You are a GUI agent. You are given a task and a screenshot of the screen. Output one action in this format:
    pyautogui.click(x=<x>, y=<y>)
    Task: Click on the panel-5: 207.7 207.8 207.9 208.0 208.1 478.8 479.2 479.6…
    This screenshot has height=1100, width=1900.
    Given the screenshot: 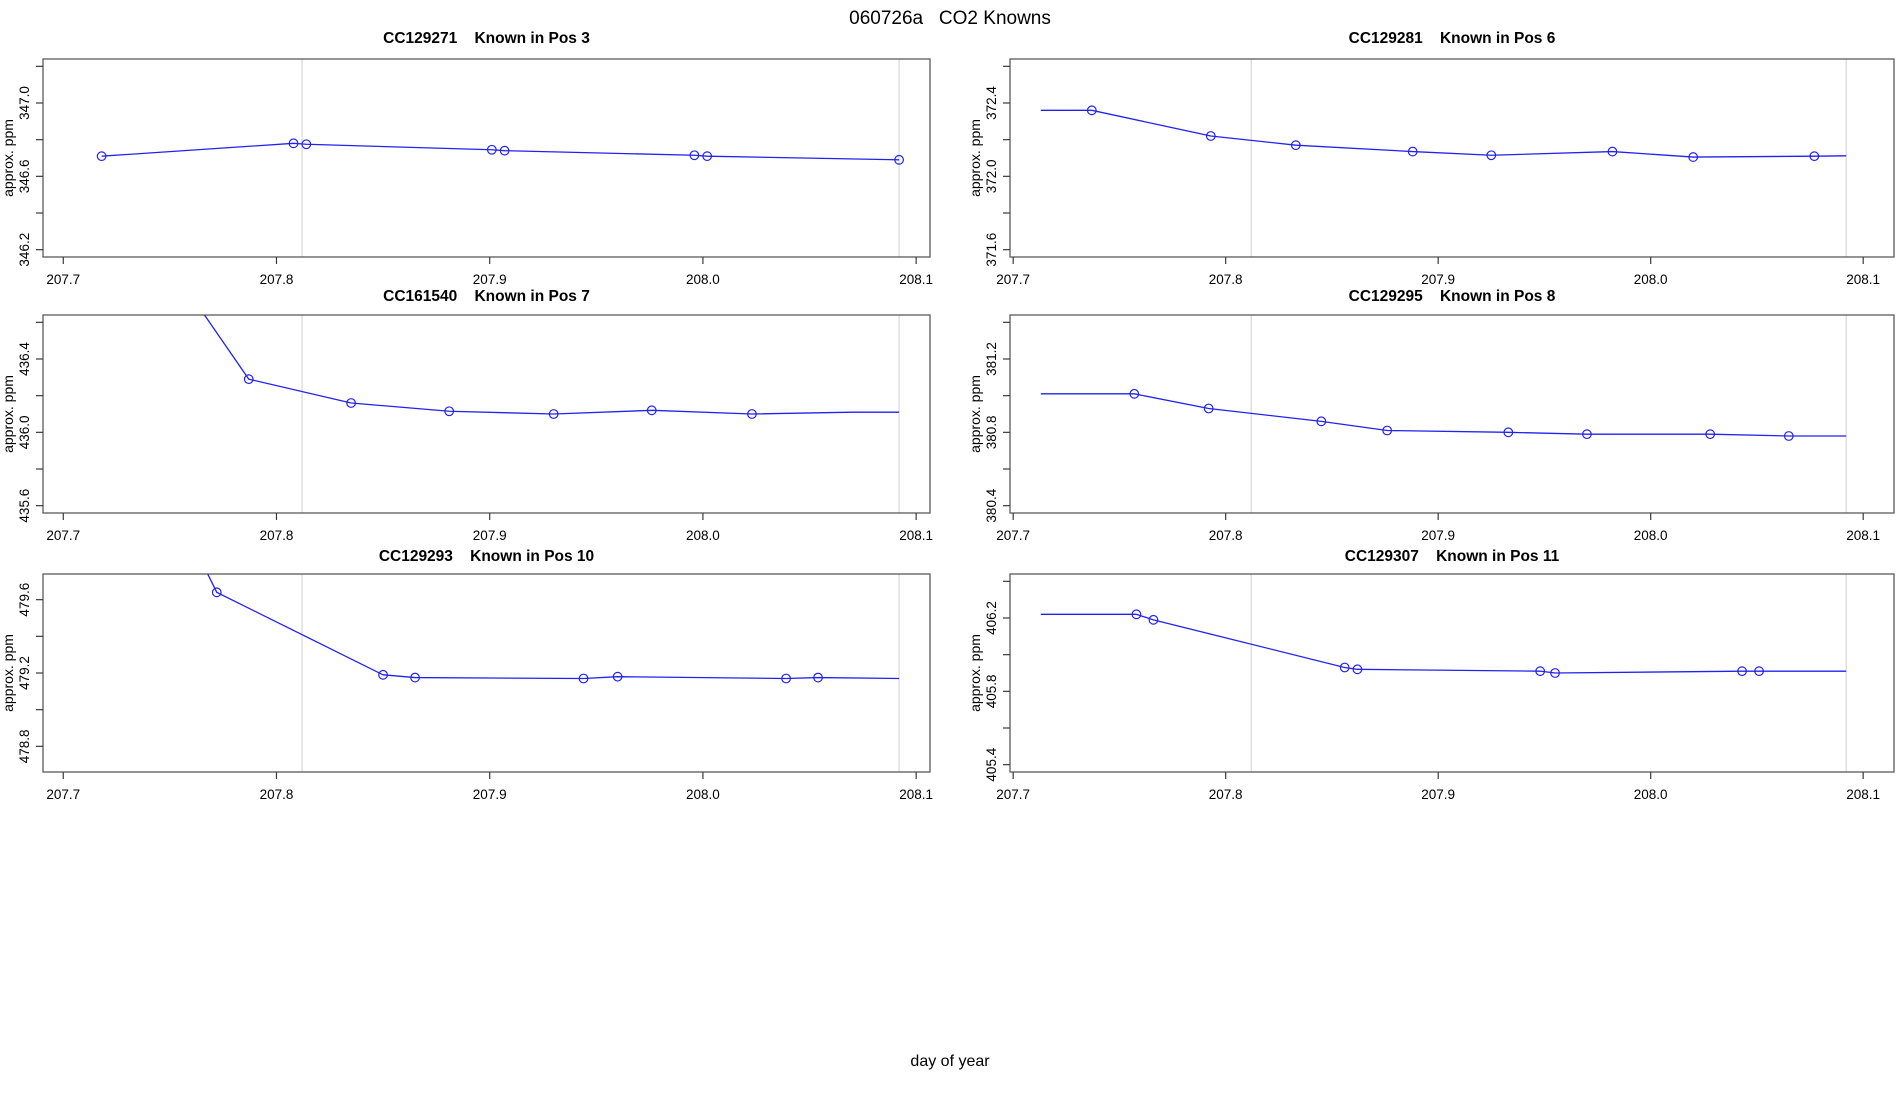 What is the action you would take?
    pyautogui.click(x=466, y=687)
    